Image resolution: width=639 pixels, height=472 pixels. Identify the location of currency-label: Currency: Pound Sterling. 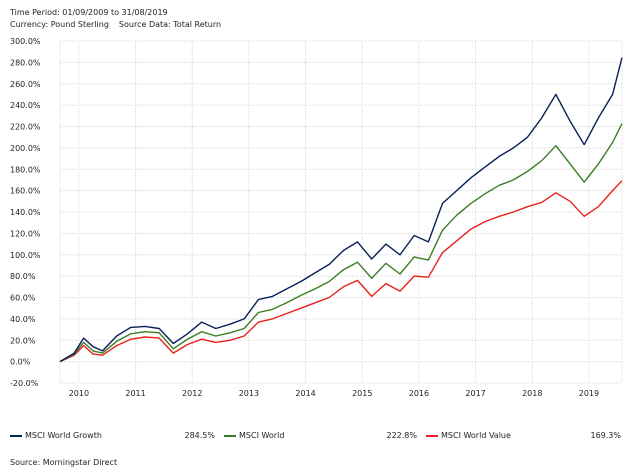
(59, 24).